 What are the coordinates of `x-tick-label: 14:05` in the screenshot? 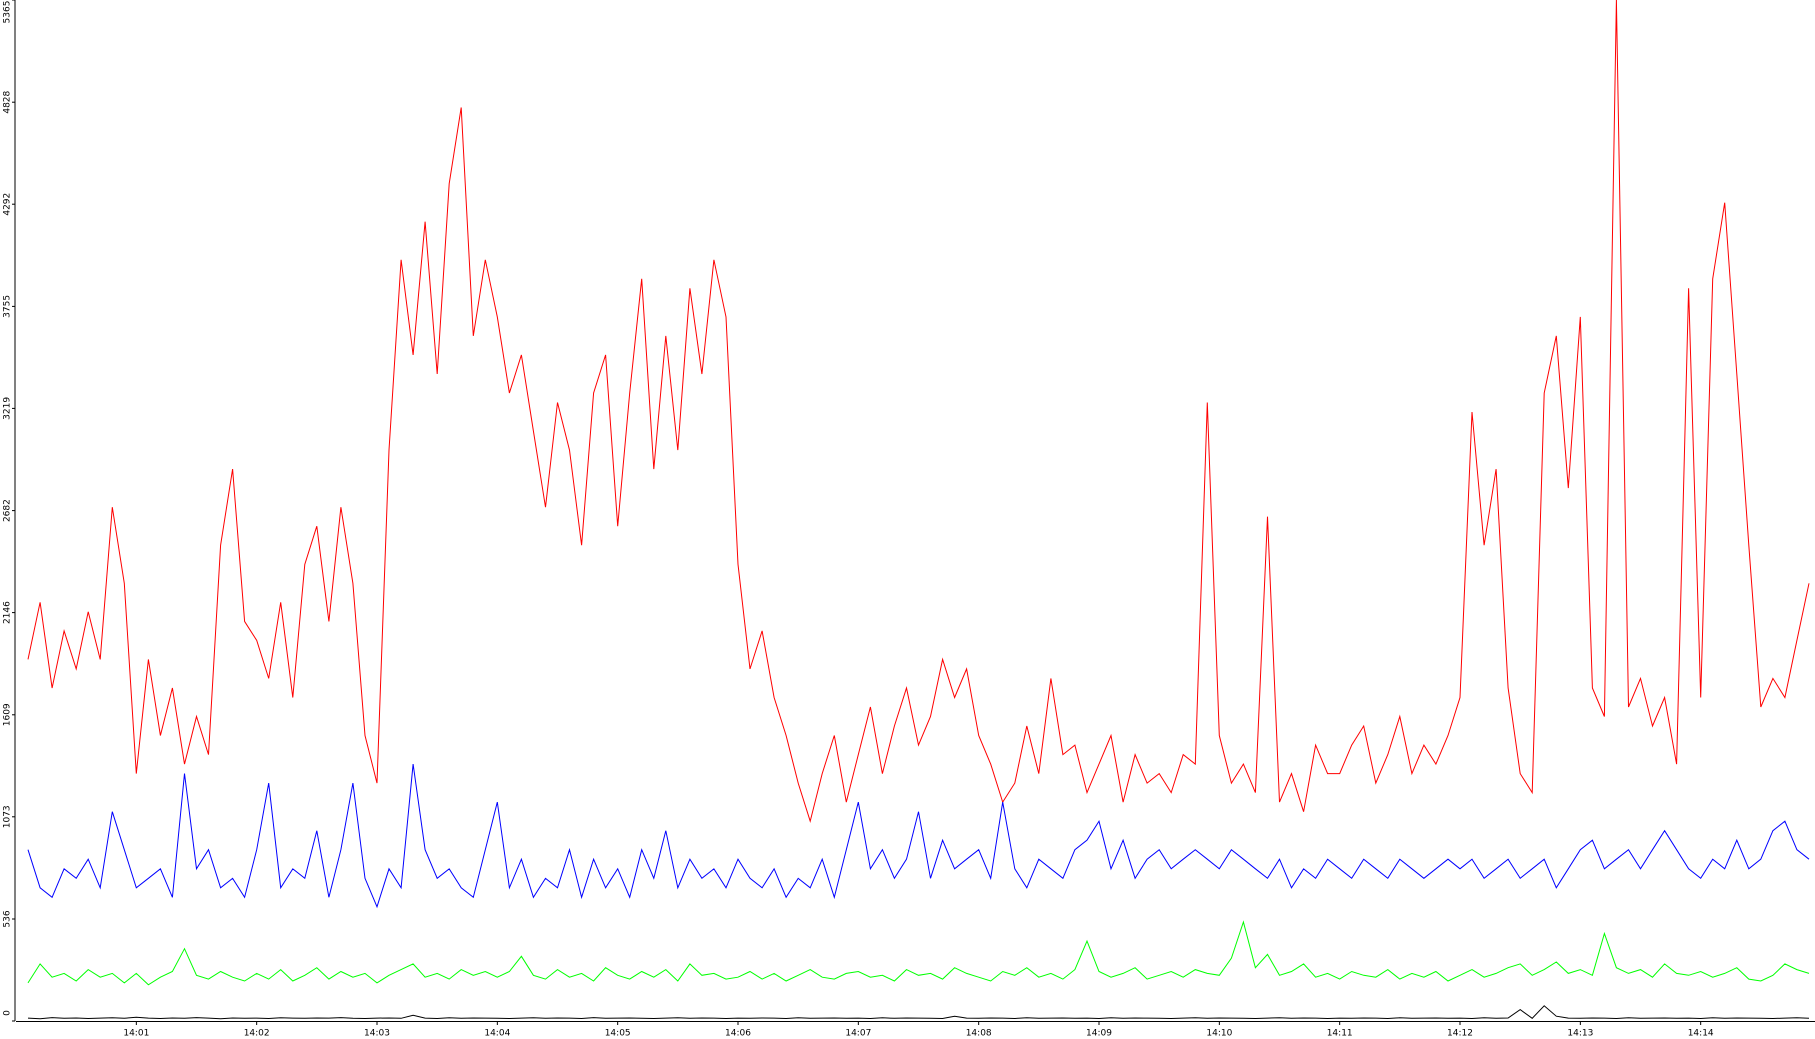 It's located at (618, 1034).